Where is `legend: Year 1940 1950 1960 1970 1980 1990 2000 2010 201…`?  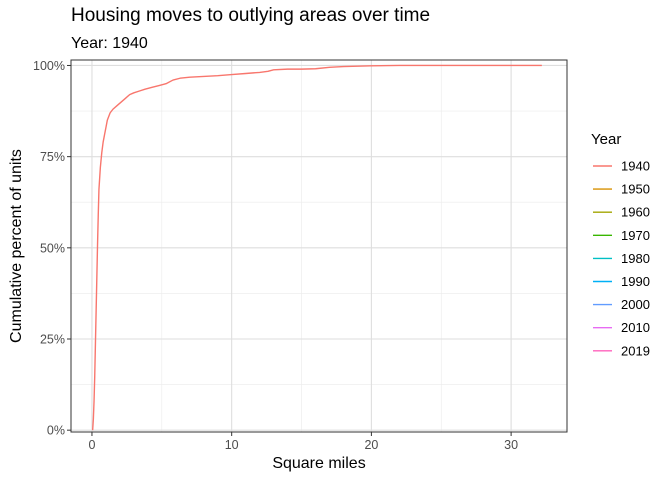
legend: Year 1940 1950 1960 1970 1980 1990 2000 2010 201… is located at coordinates (620, 244).